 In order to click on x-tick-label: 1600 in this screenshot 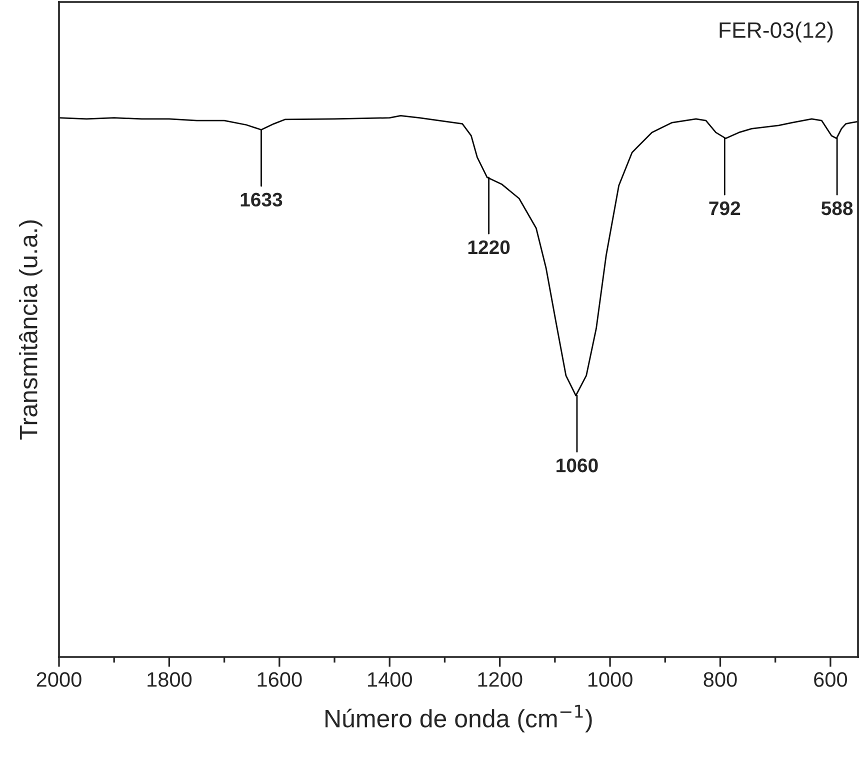, I will do `click(280, 679)`.